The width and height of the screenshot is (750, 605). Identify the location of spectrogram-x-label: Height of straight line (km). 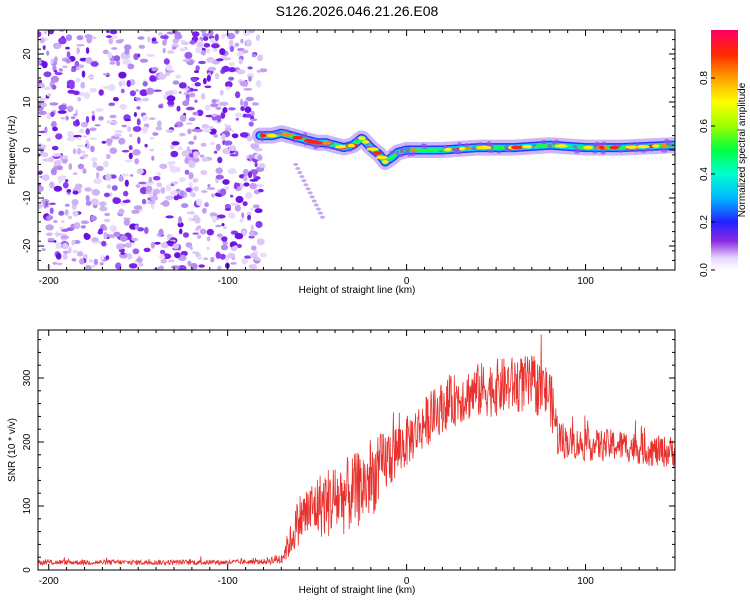
(357, 290).